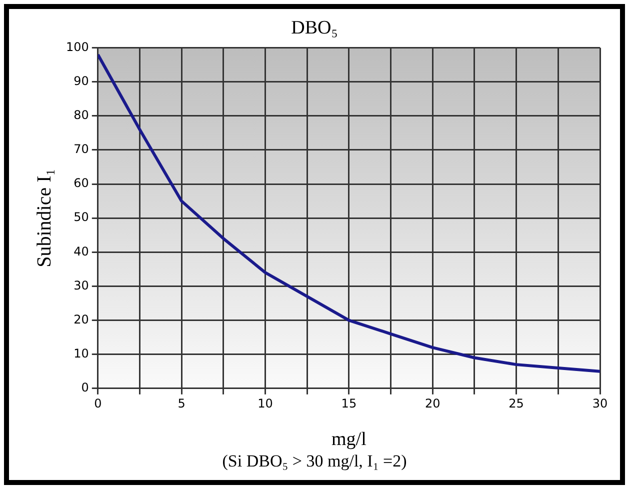 This screenshot has height=489, width=629. I want to click on x-tick-label: 20, so click(432, 403).